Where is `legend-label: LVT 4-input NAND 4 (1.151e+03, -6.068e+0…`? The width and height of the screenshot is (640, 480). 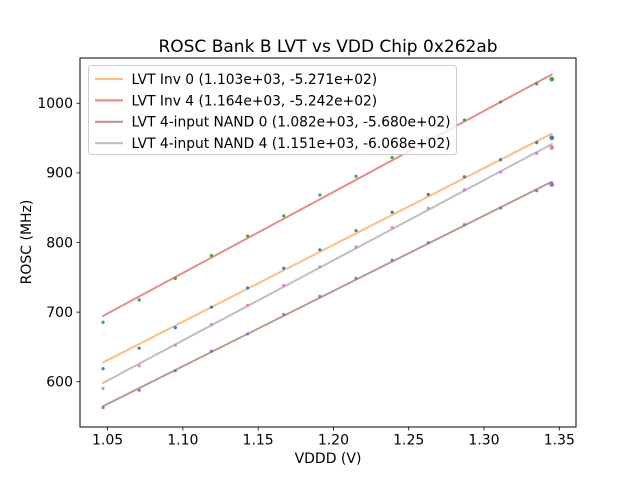 legend-label: LVT 4-input NAND 4 (1.151e+03, -6.068e+0… is located at coordinates (291, 144).